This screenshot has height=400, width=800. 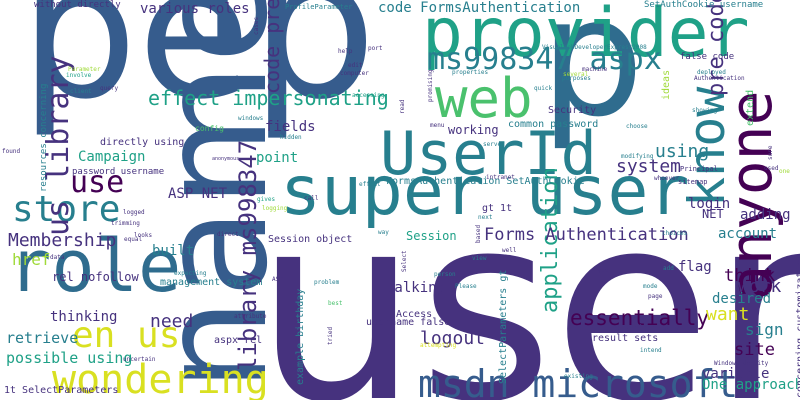 What do you see at coordinates (256, 25) in the screenshot?
I see `word: cases` at bounding box center [256, 25].